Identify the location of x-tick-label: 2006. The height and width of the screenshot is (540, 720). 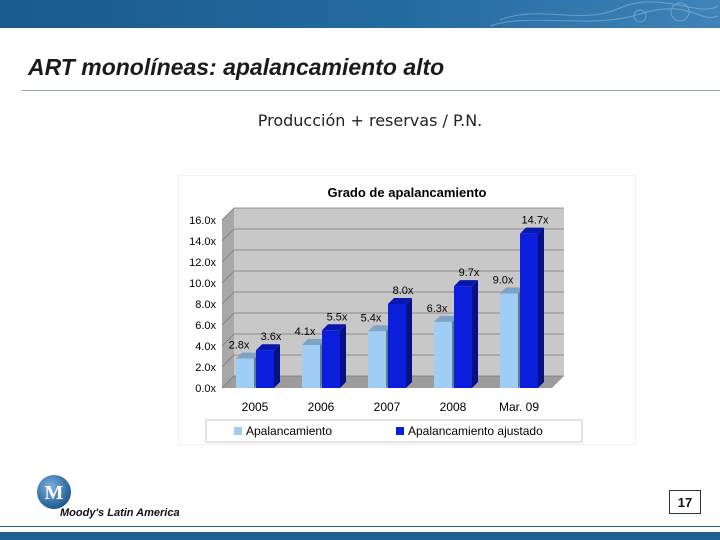
(321, 407).